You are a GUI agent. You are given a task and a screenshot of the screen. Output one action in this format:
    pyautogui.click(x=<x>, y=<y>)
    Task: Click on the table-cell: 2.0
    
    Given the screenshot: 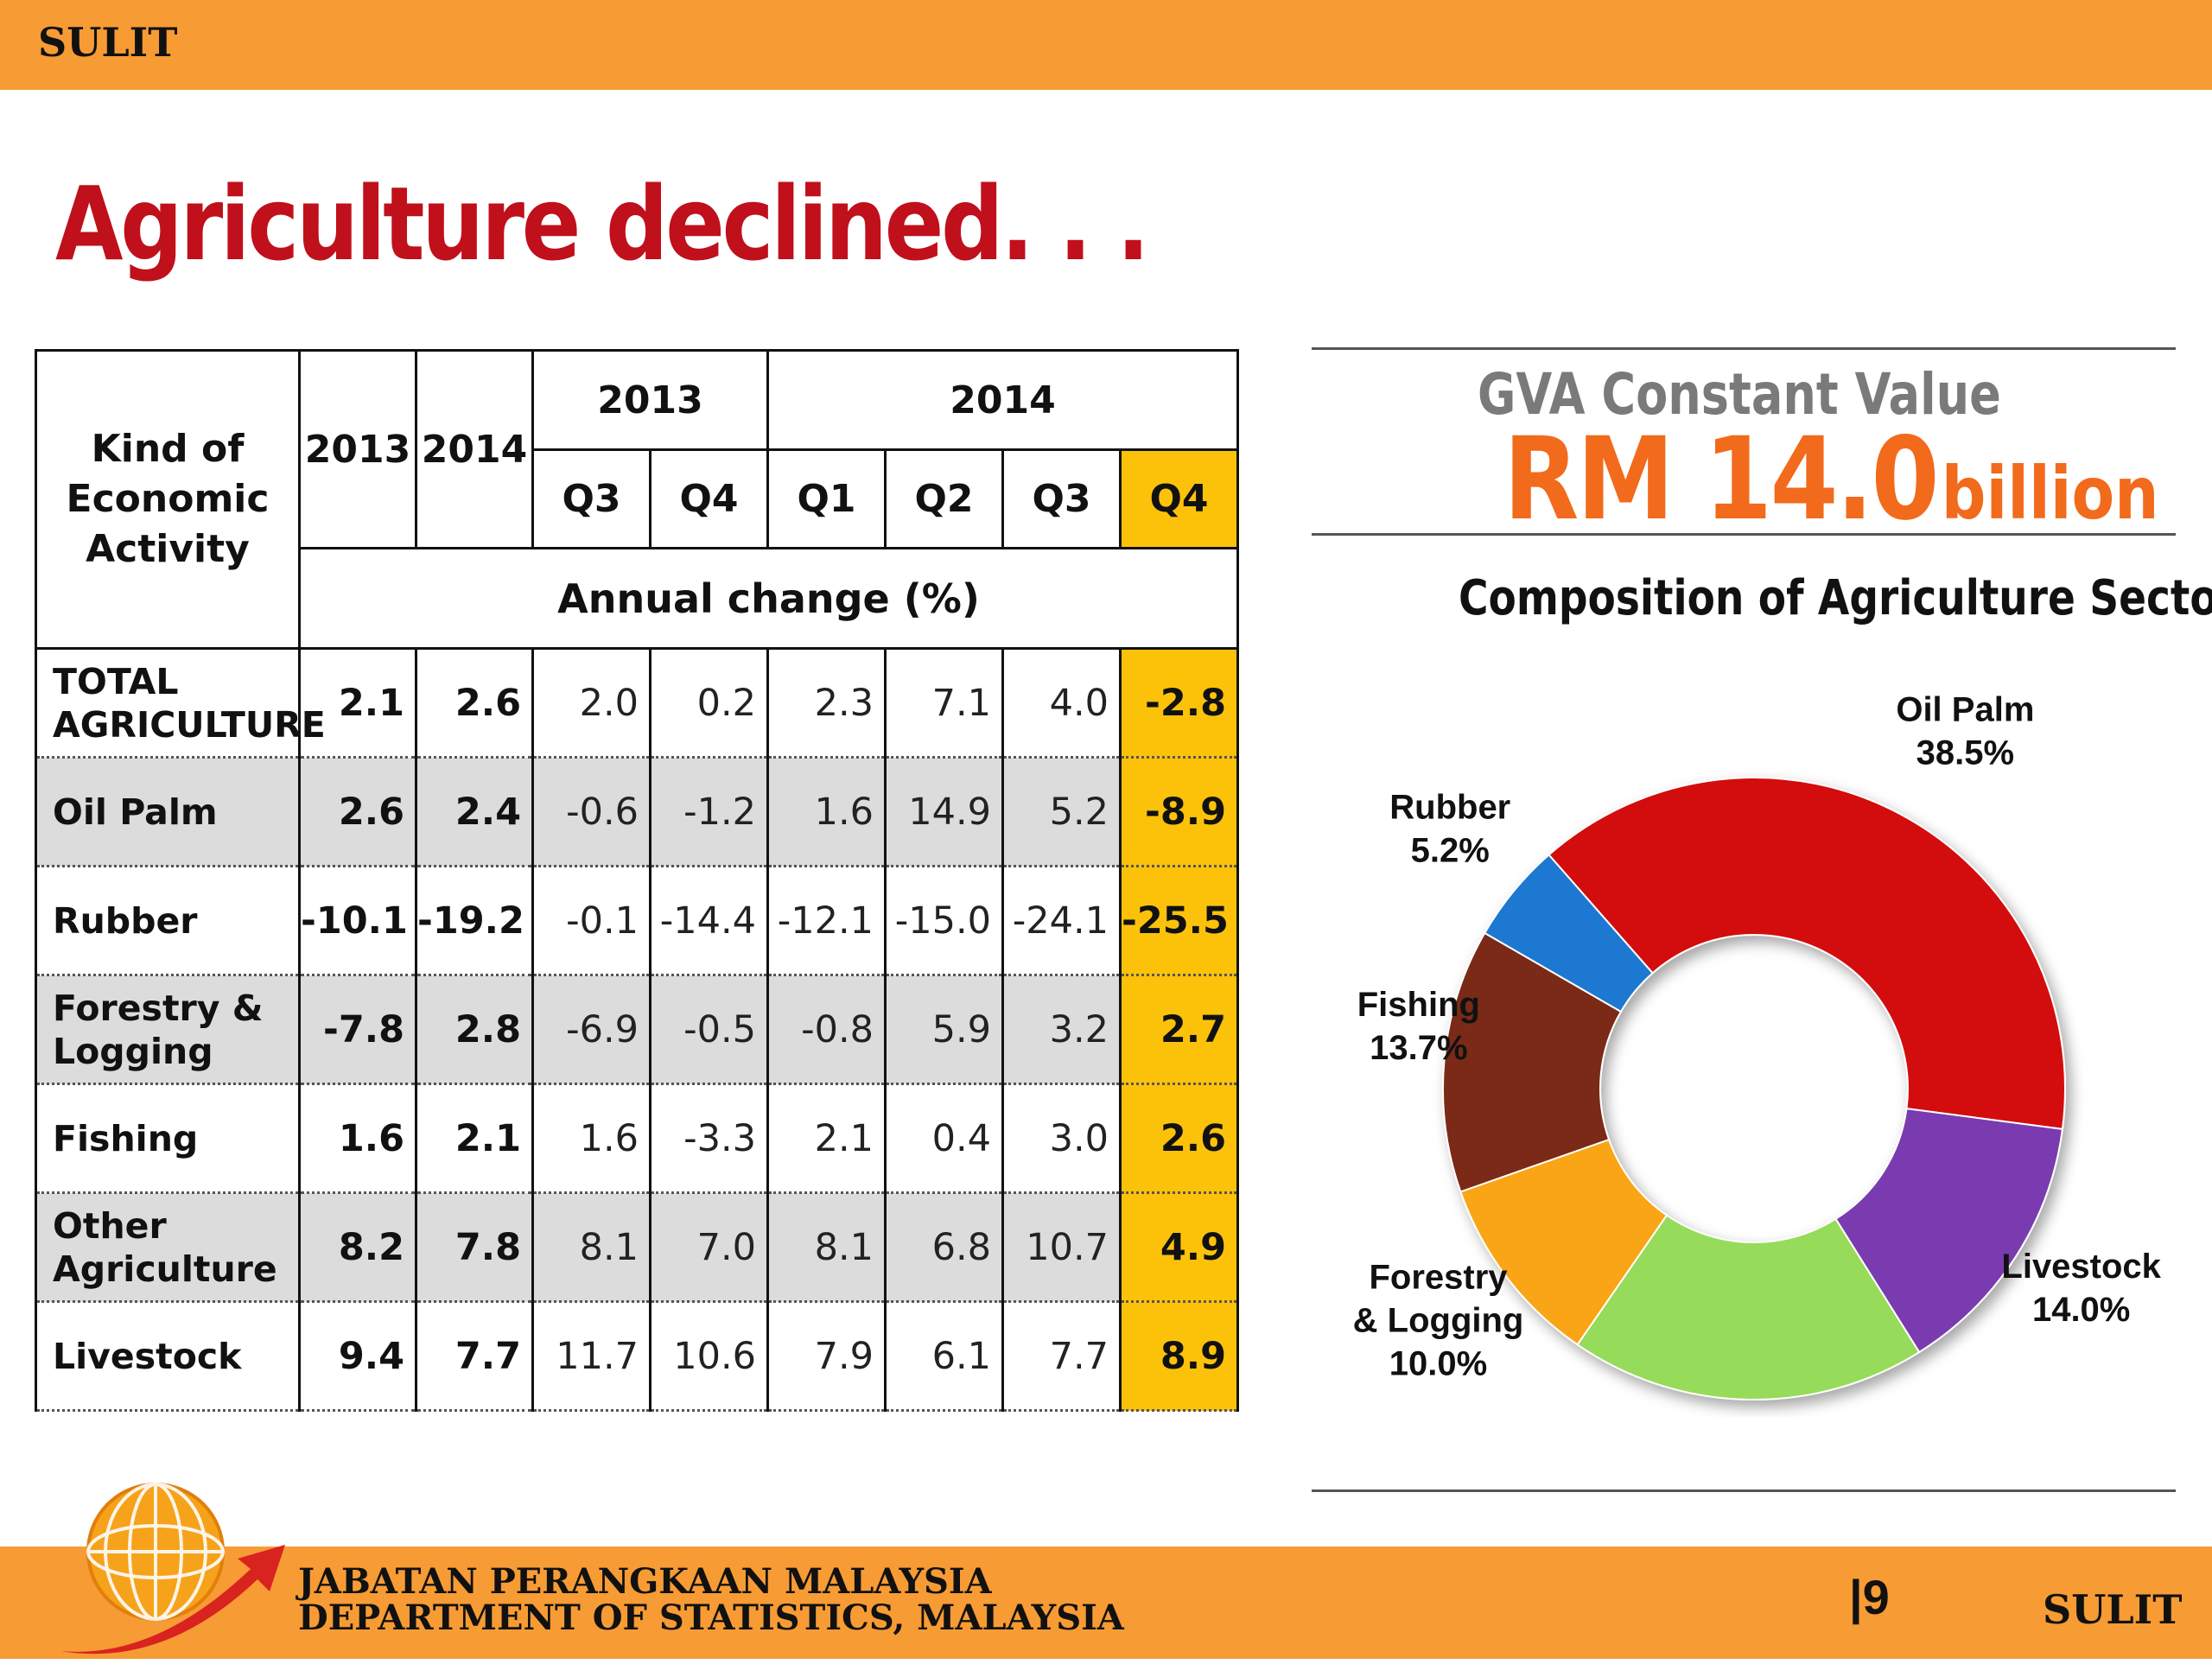 What is the action you would take?
    pyautogui.click(x=591, y=703)
    